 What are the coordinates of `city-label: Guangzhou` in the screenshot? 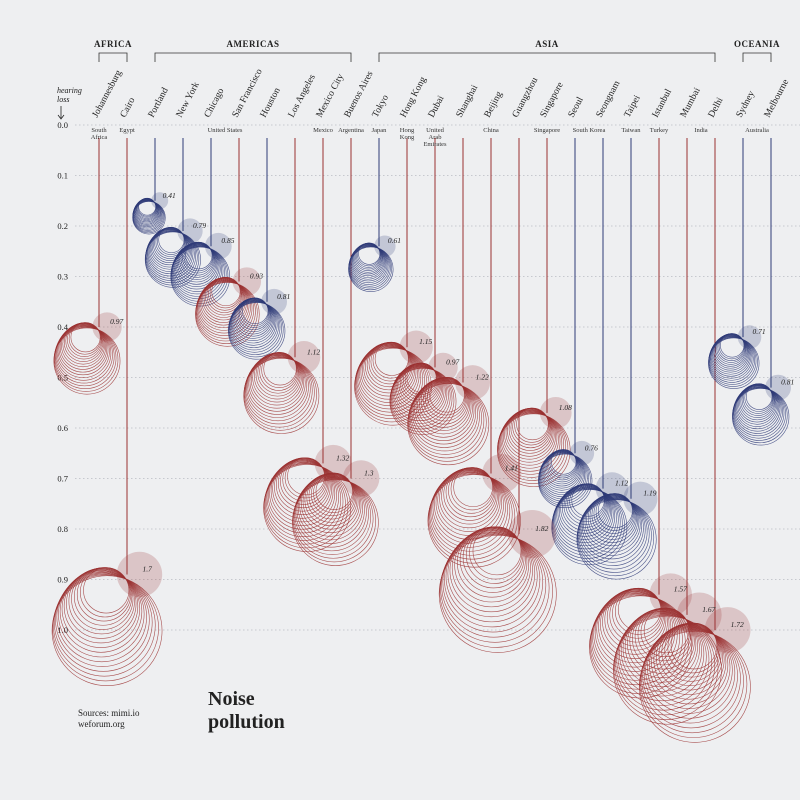 It's located at (526, 98).